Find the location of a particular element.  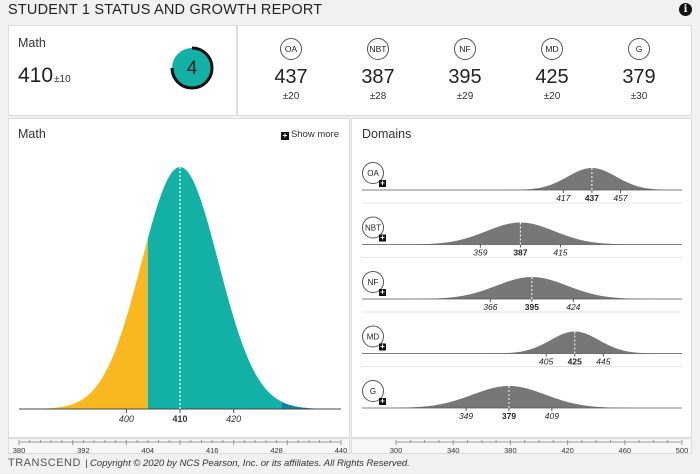

domain-range-label: 409 is located at coordinates (552, 416).